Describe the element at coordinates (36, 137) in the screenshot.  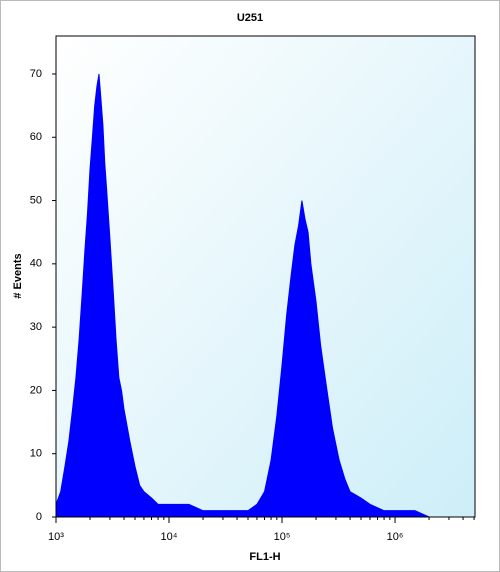
I see `y-tick-label: 60` at that location.